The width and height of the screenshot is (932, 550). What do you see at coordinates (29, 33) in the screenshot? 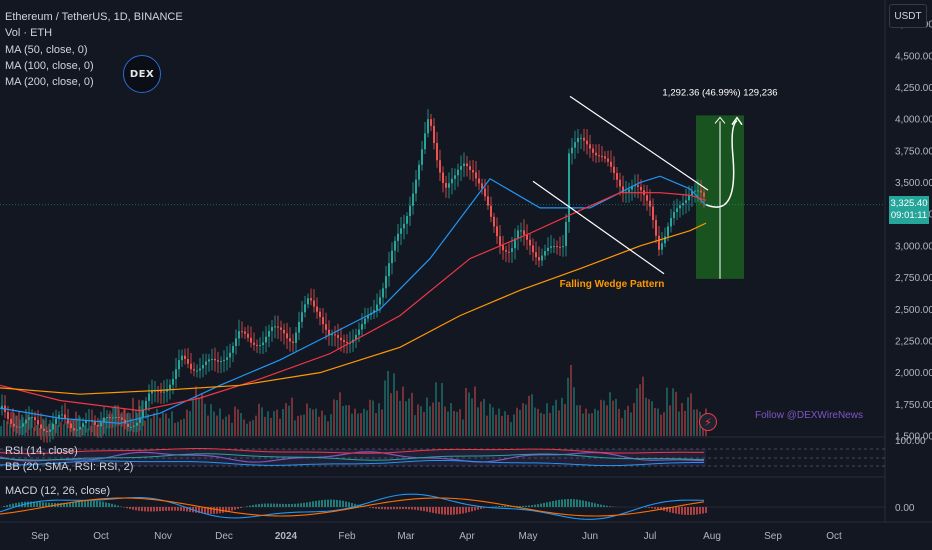
I see `volume-legend: Vol · ETH` at bounding box center [29, 33].